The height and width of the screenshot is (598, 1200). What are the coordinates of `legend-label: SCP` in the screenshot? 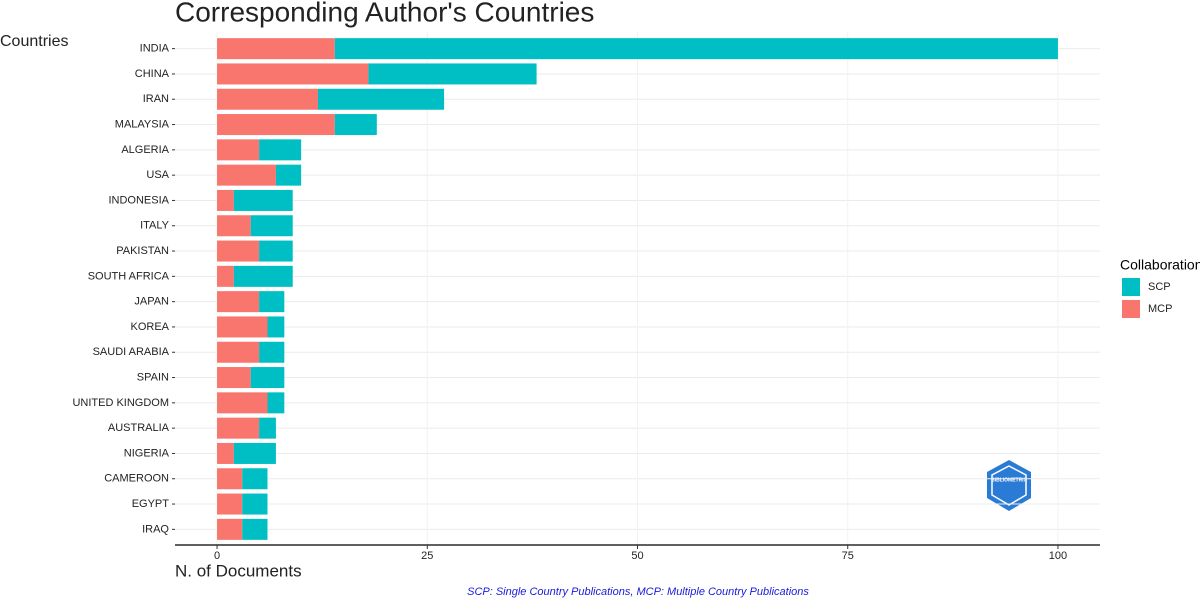 It's located at (1159, 287).